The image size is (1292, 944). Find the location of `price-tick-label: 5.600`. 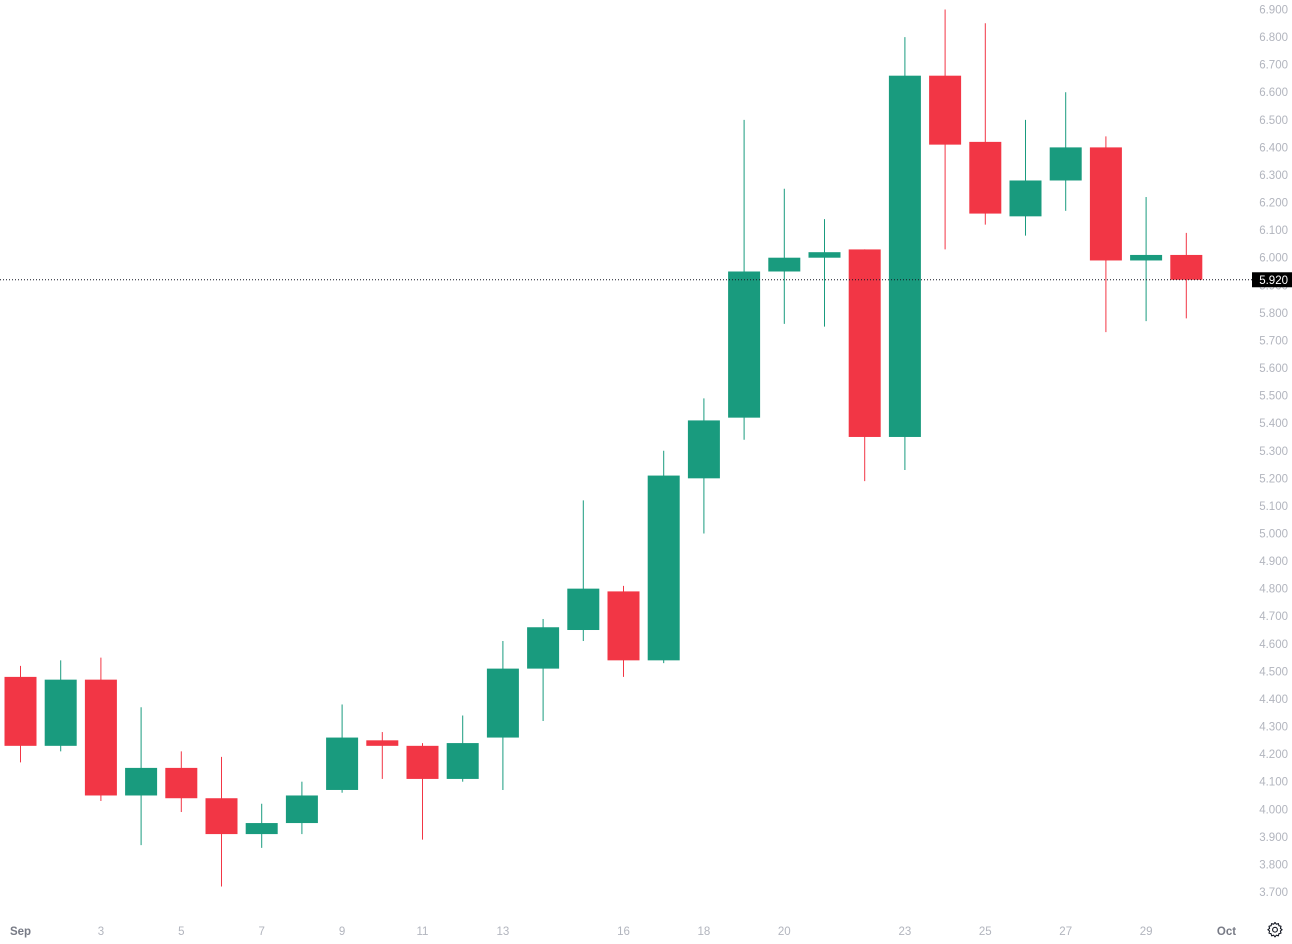

price-tick-label: 5.600 is located at coordinates (1273, 369).